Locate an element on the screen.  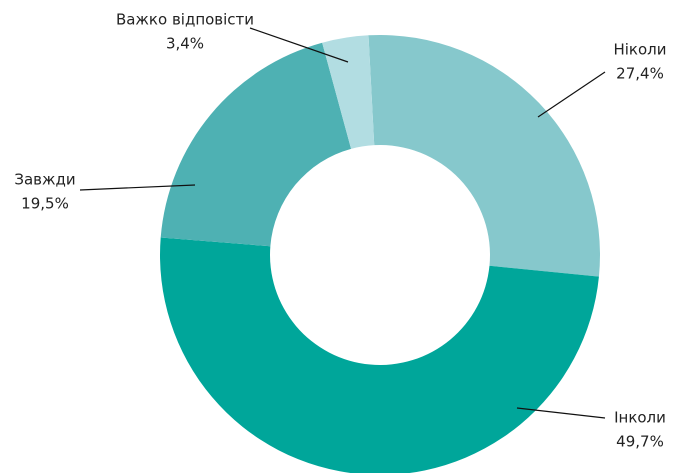
value-label: 27,4% is located at coordinates (640, 74).